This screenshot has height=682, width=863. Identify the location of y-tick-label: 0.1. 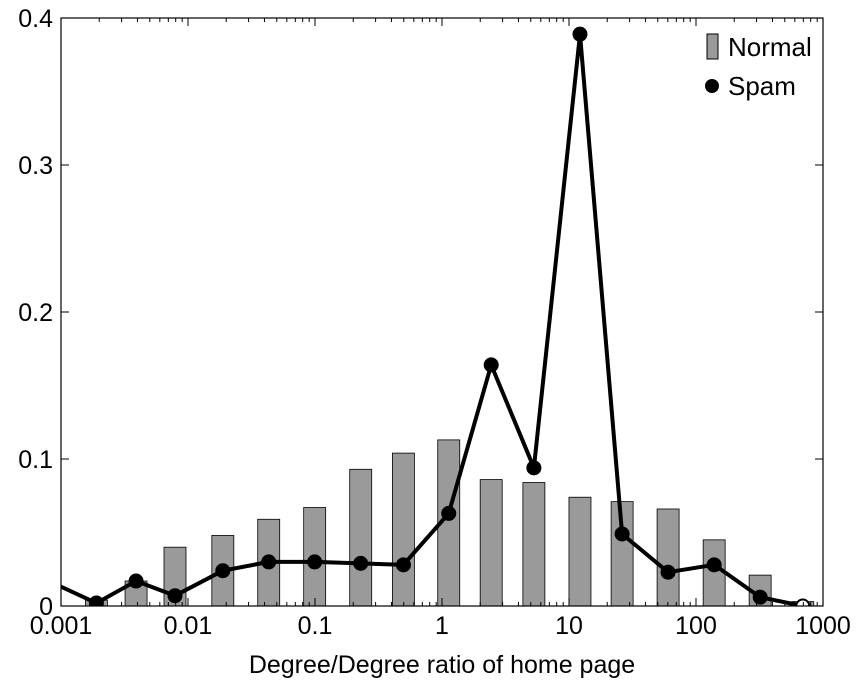
(35, 460).